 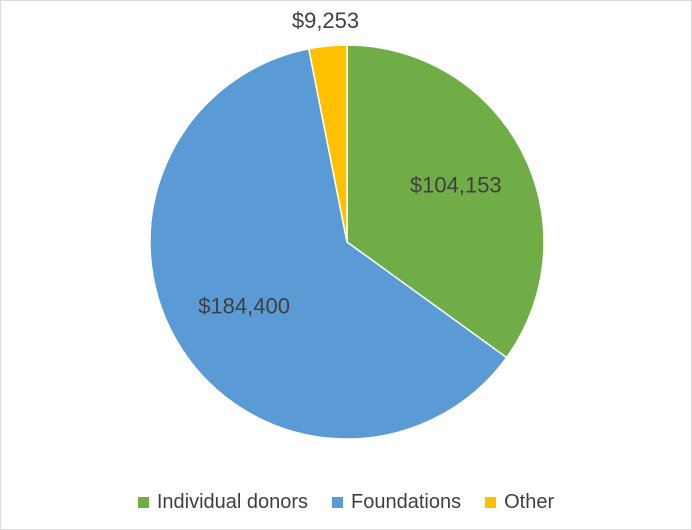 What do you see at coordinates (325, 20) in the screenshot?
I see `data-label-other: $9,253` at bounding box center [325, 20].